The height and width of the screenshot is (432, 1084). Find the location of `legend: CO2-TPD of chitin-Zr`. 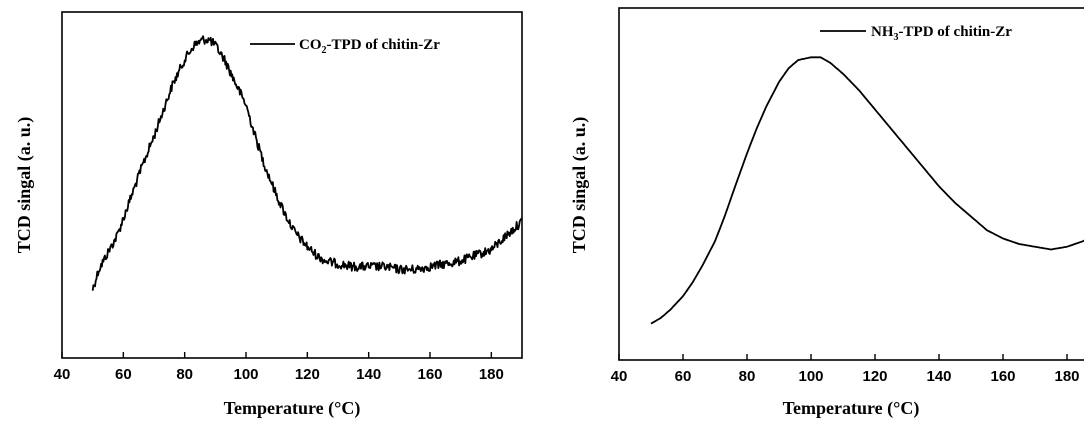

legend: CO2-TPD of chitin-Zr is located at coordinates (345, 46).